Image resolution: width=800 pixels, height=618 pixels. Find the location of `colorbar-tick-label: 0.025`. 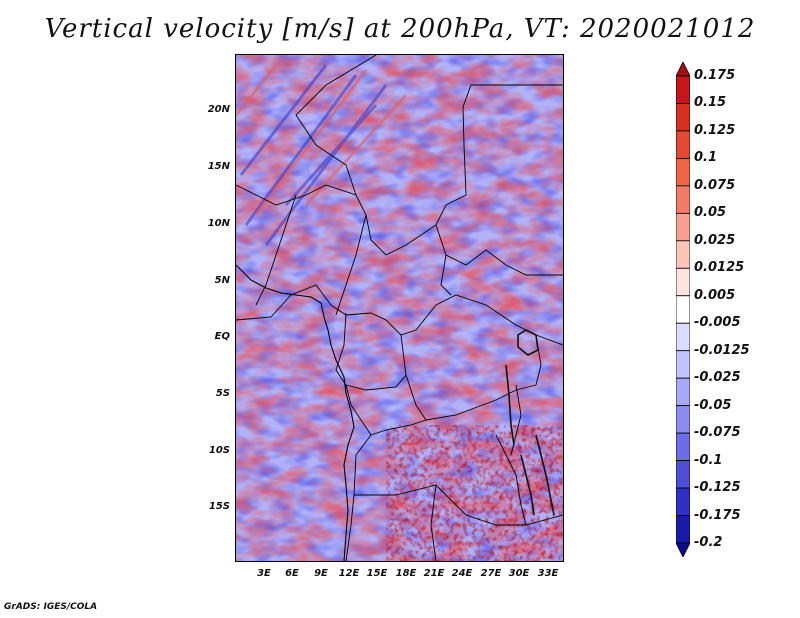

colorbar-tick-label: 0.025 is located at coordinates (715, 240).